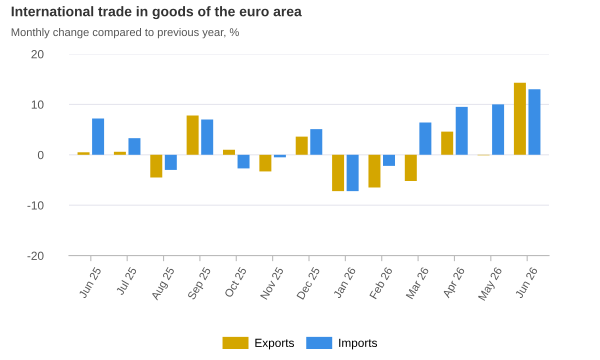  Describe the element at coordinates (37, 54) in the screenshot. I see `y-tick-label: 20` at that location.